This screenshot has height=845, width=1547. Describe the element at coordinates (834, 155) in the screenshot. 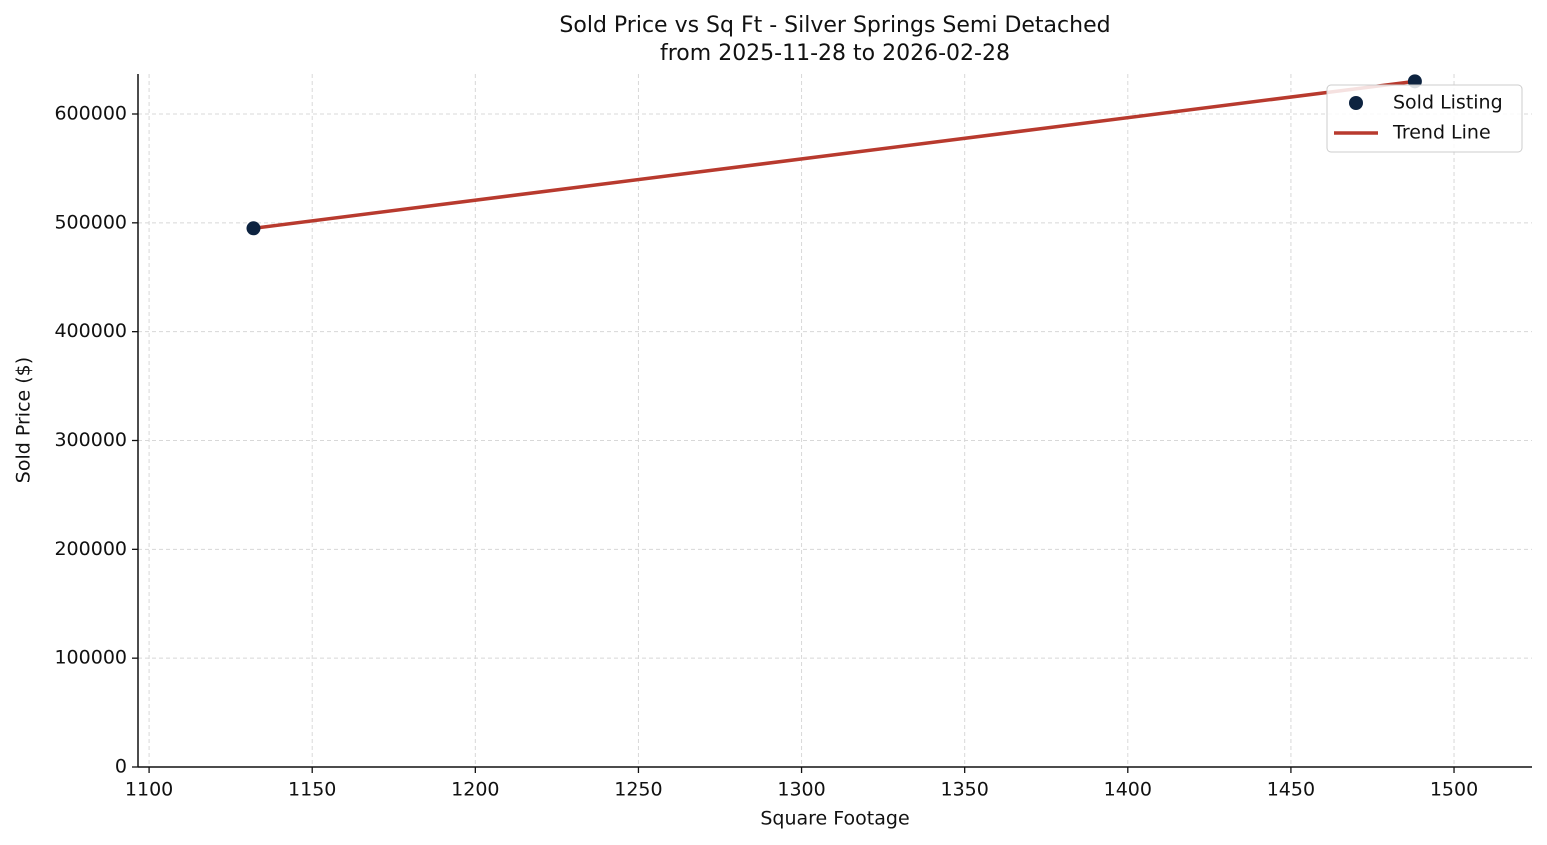

I see `trend-line` at that location.